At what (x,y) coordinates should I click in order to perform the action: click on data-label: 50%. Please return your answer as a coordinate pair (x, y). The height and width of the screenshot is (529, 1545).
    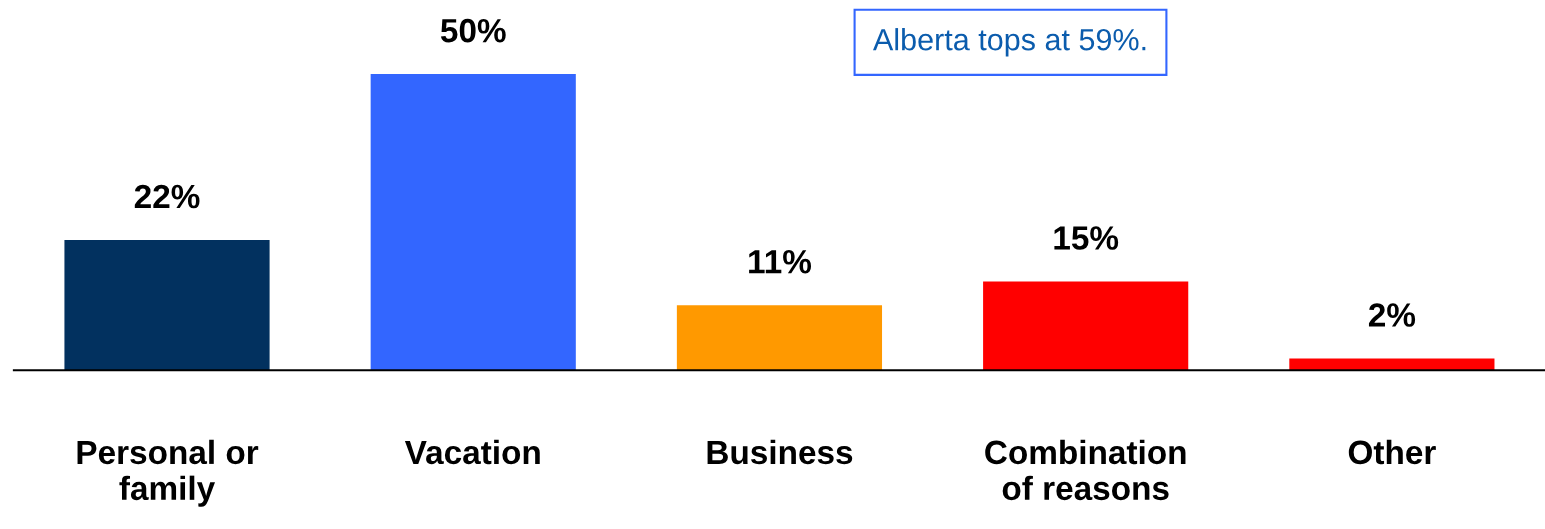
    Looking at the image, I should click on (473, 30).